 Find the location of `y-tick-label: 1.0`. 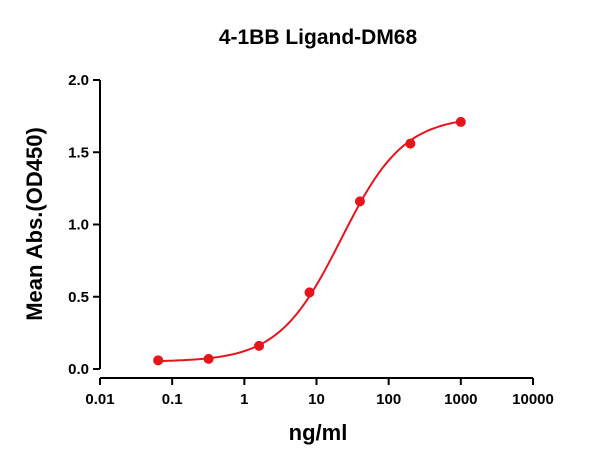

y-tick-label: 1.0 is located at coordinates (78, 225).